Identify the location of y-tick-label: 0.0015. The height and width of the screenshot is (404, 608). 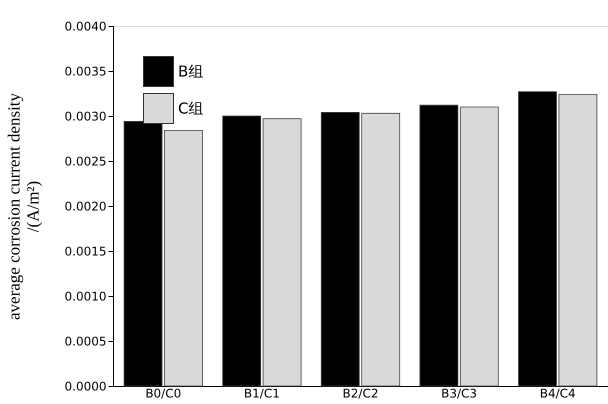
(85, 251).